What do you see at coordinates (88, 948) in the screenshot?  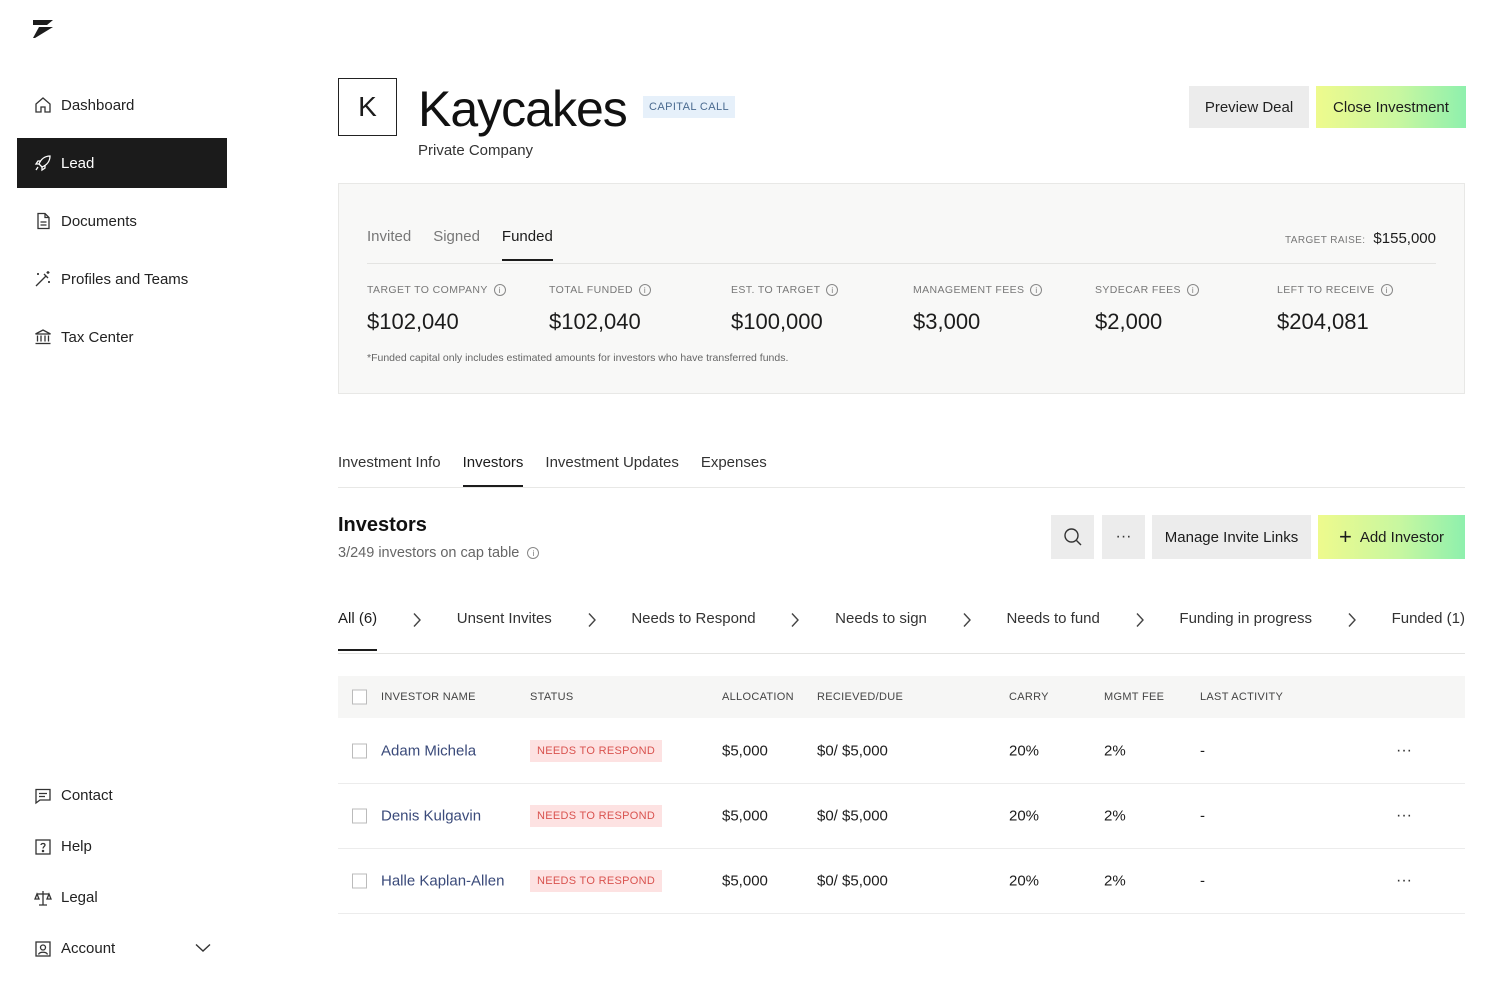 I see `sidebar-item-label: Account` at bounding box center [88, 948].